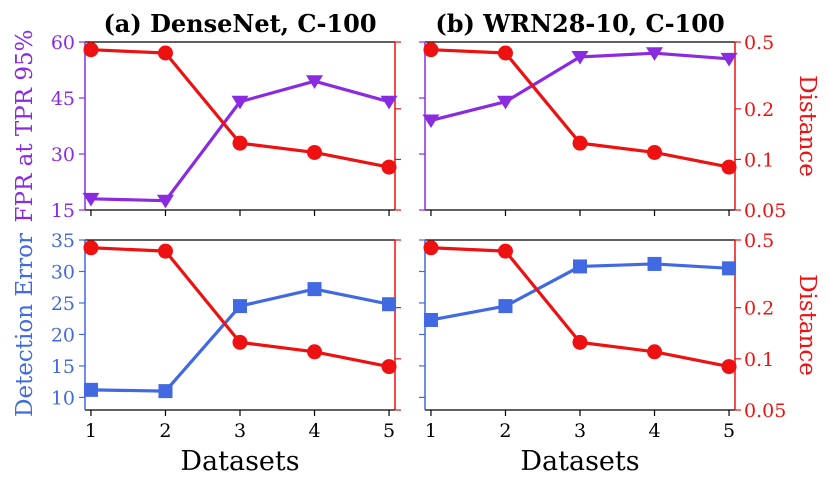 Image resolution: width=830 pixels, height=477 pixels. Describe the element at coordinates (239, 23) in the screenshot. I see `chart-title: (a) DenseNet, C-100` at that location.